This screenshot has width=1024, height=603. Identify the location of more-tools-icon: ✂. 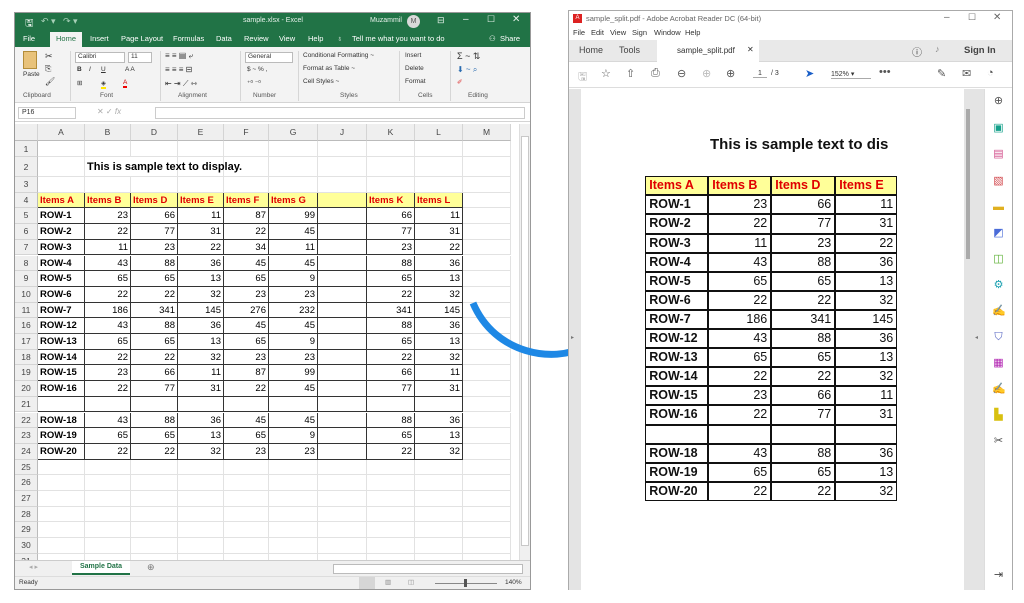
(998, 441).